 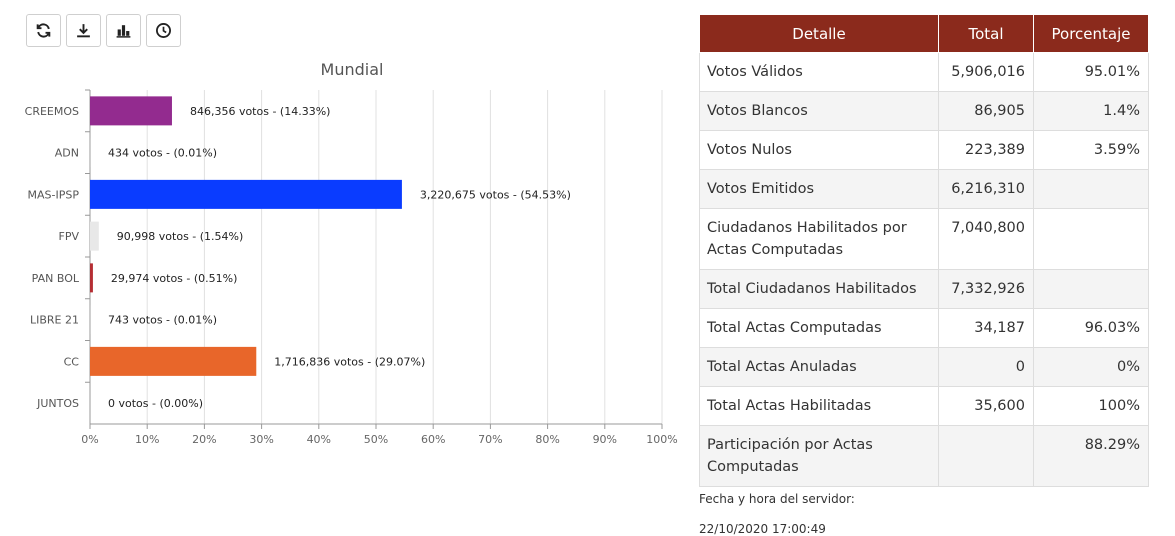 What do you see at coordinates (777, 499) in the screenshot?
I see `server-time-label: Fecha y hora del servidor:` at bounding box center [777, 499].